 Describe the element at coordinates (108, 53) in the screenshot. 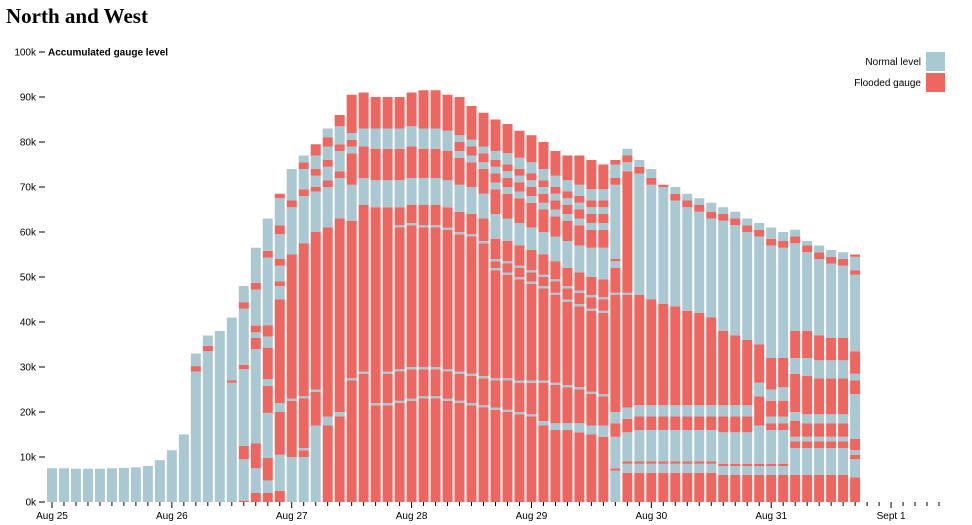

I see `y-axis-title: Accumulated gauge level` at that location.